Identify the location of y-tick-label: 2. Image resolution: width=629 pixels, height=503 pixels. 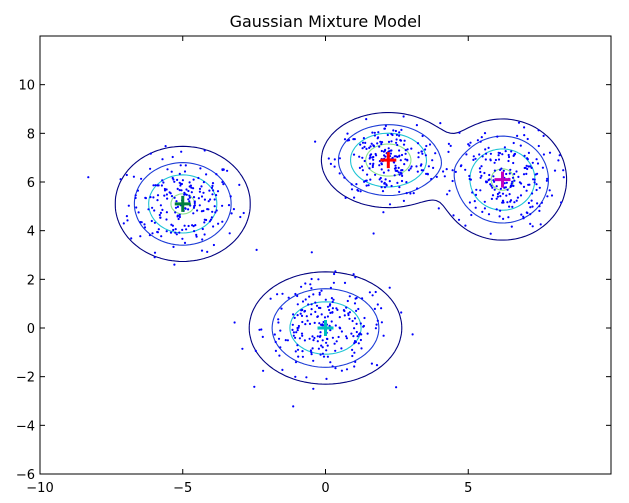
(31, 280).